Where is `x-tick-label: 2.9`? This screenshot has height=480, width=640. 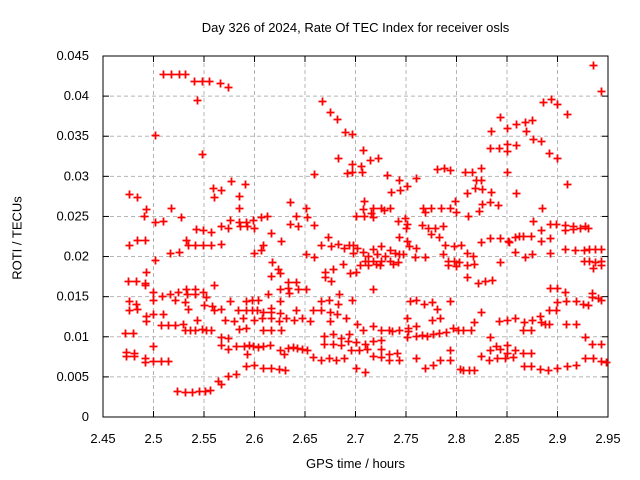 x-tick-label: 2.9 is located at coordinates (557, 438).